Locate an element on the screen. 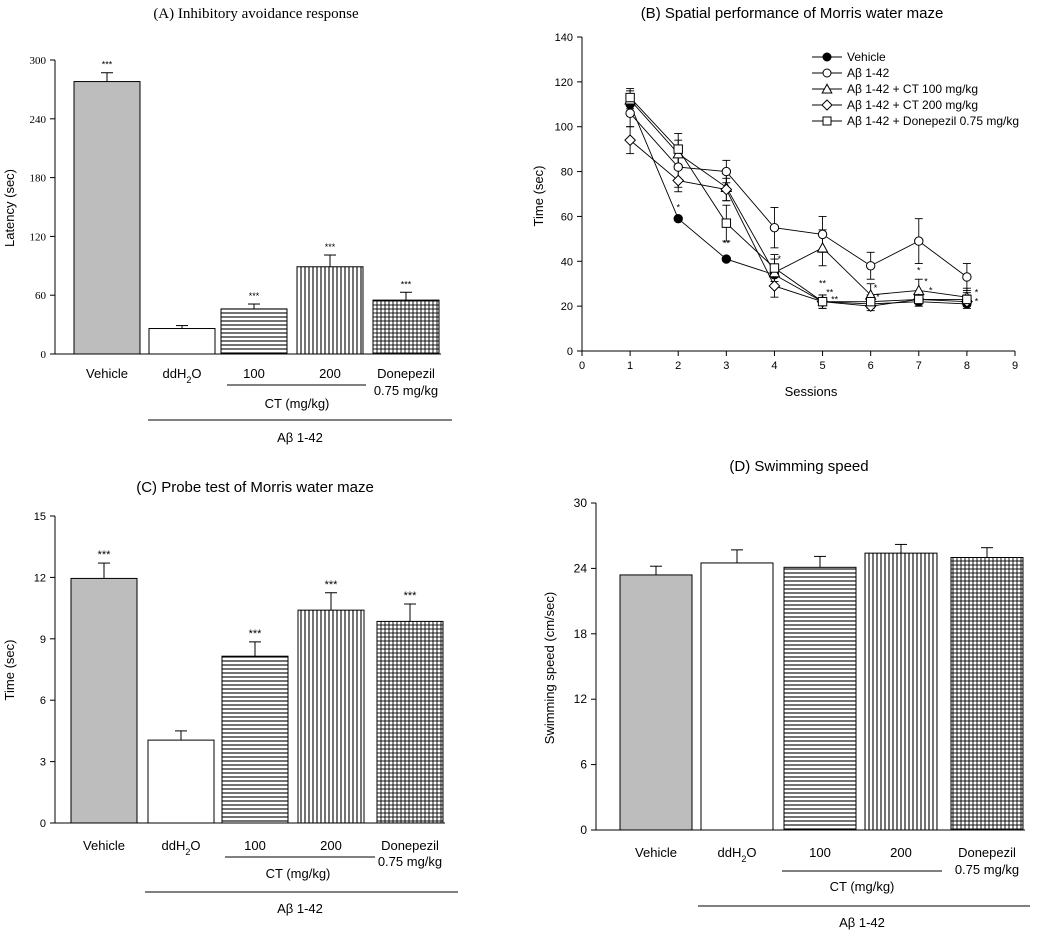 This screenshot has height=934, width=1051. legend-label: Aβ 1-42 is located at coordinates (868, 73).